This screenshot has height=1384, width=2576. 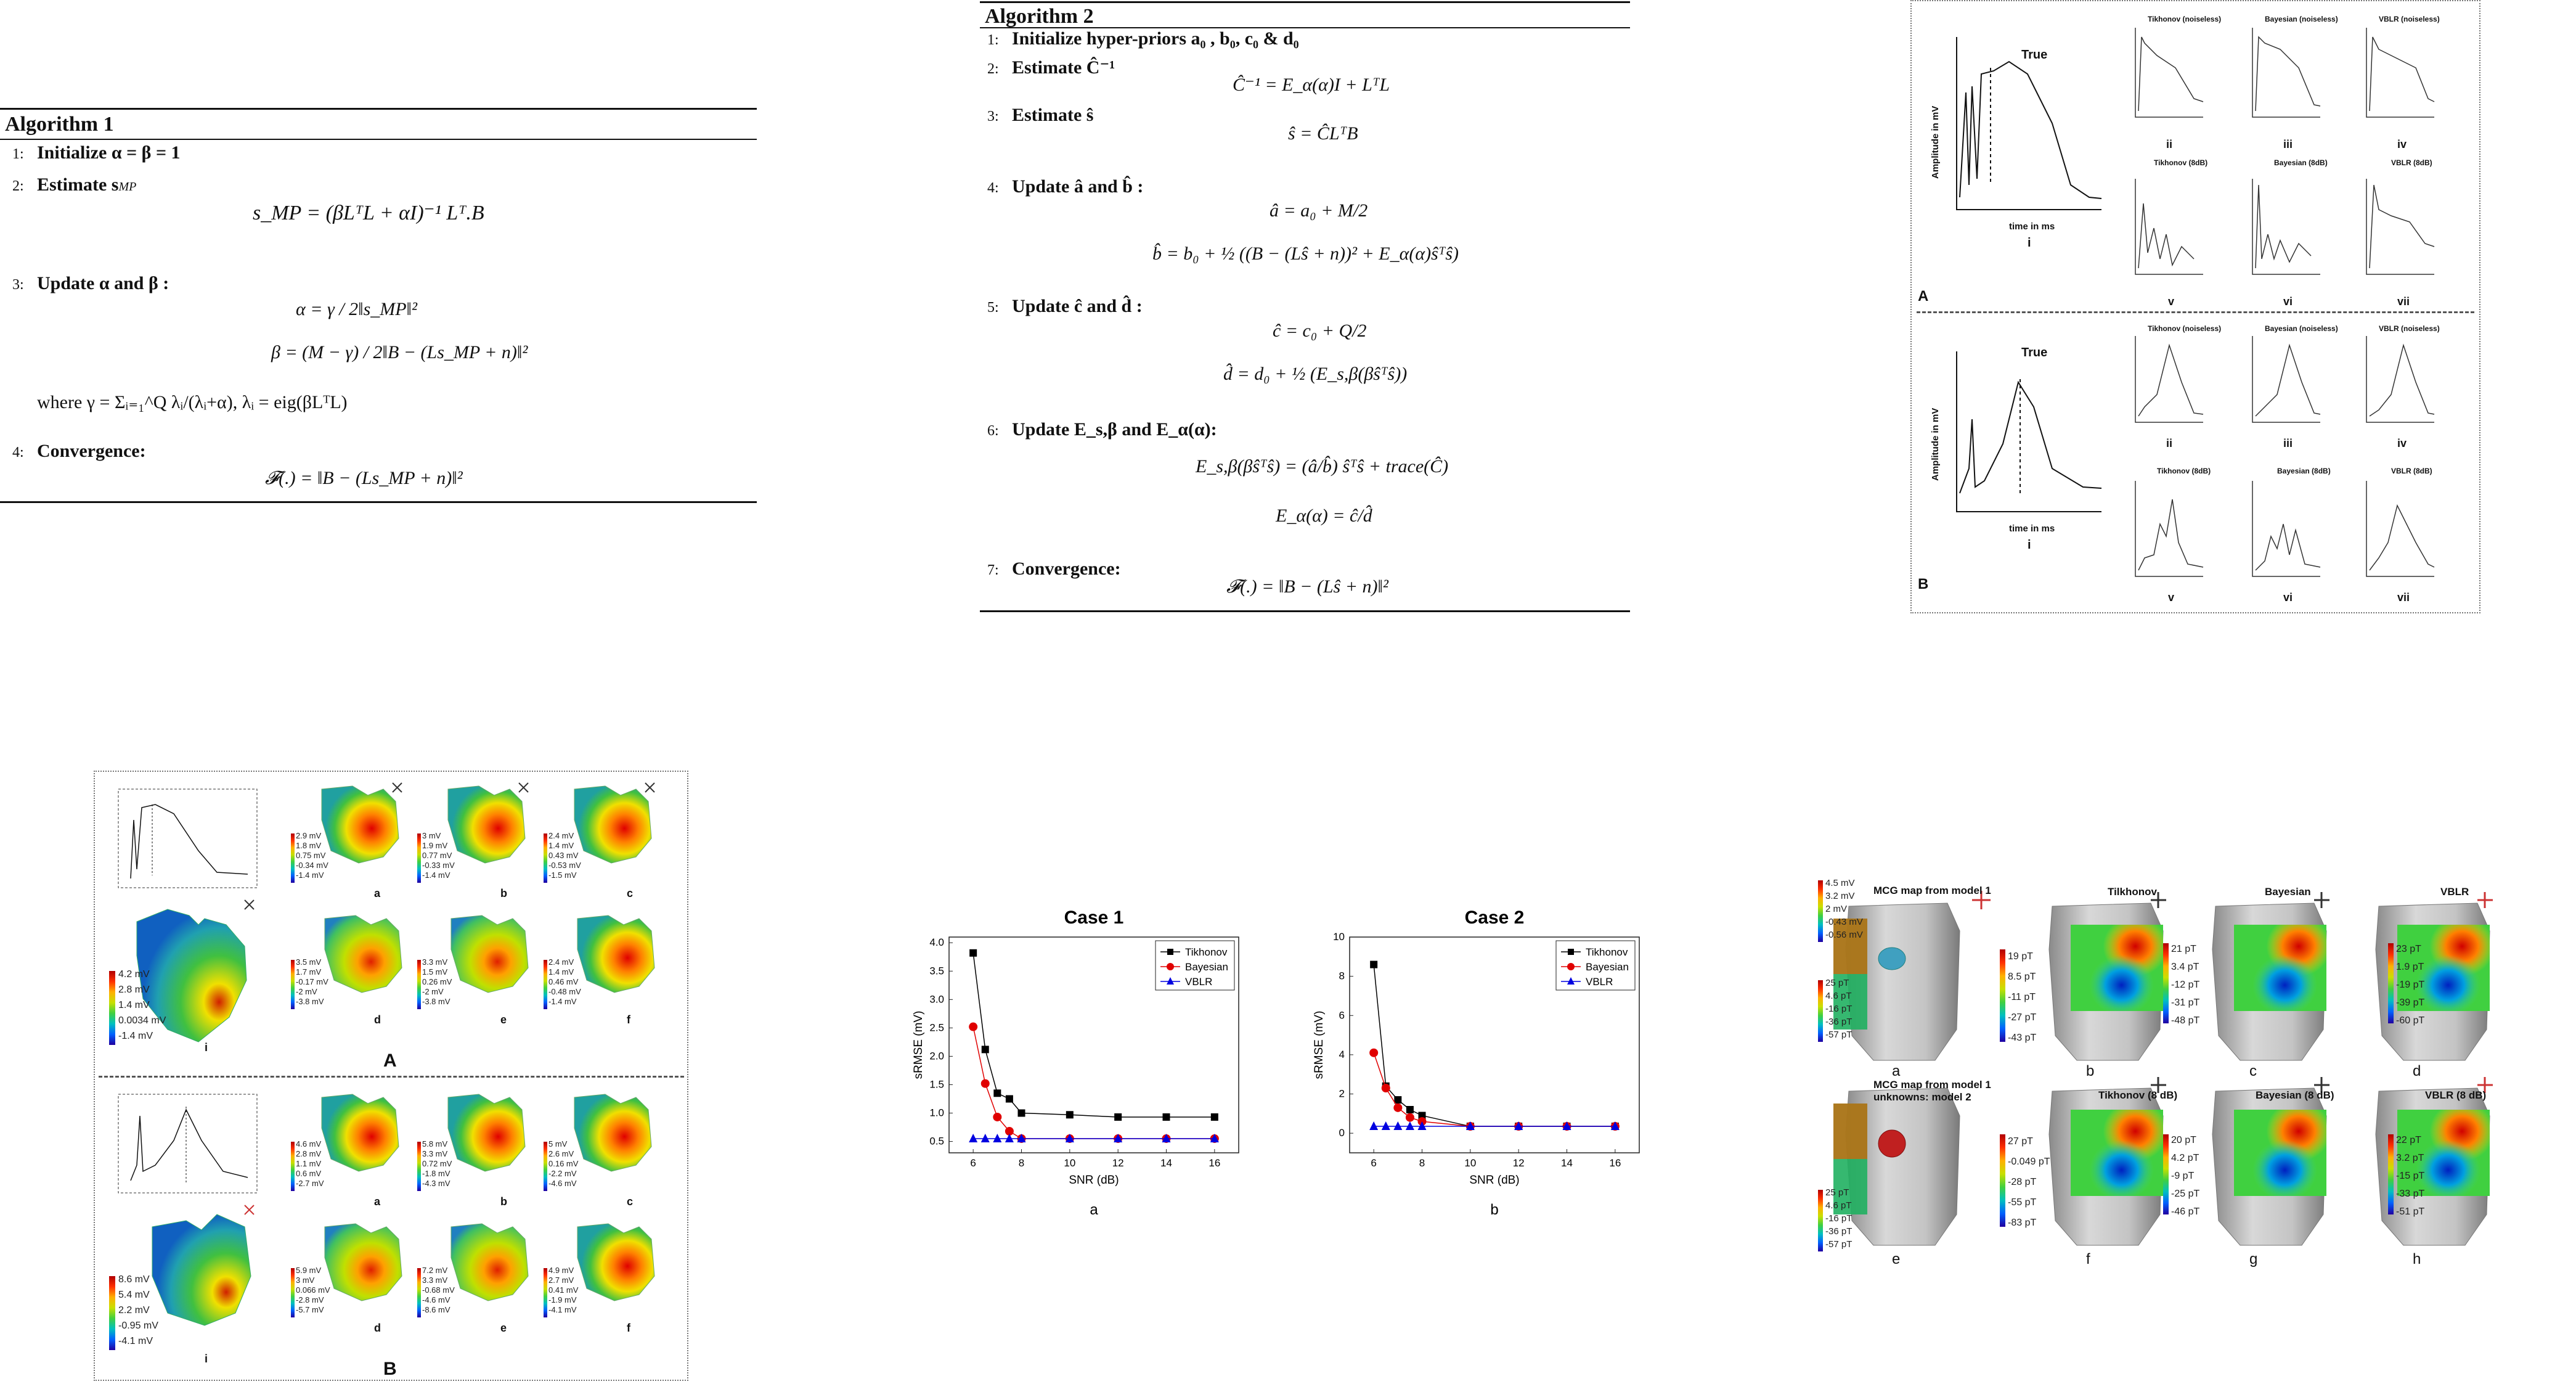 I want to click on heart-a-b-scale: 3 mV 1.9 mV 0.77 mV -0.33 mV -1.4 mV, so click(x=438, y=855).